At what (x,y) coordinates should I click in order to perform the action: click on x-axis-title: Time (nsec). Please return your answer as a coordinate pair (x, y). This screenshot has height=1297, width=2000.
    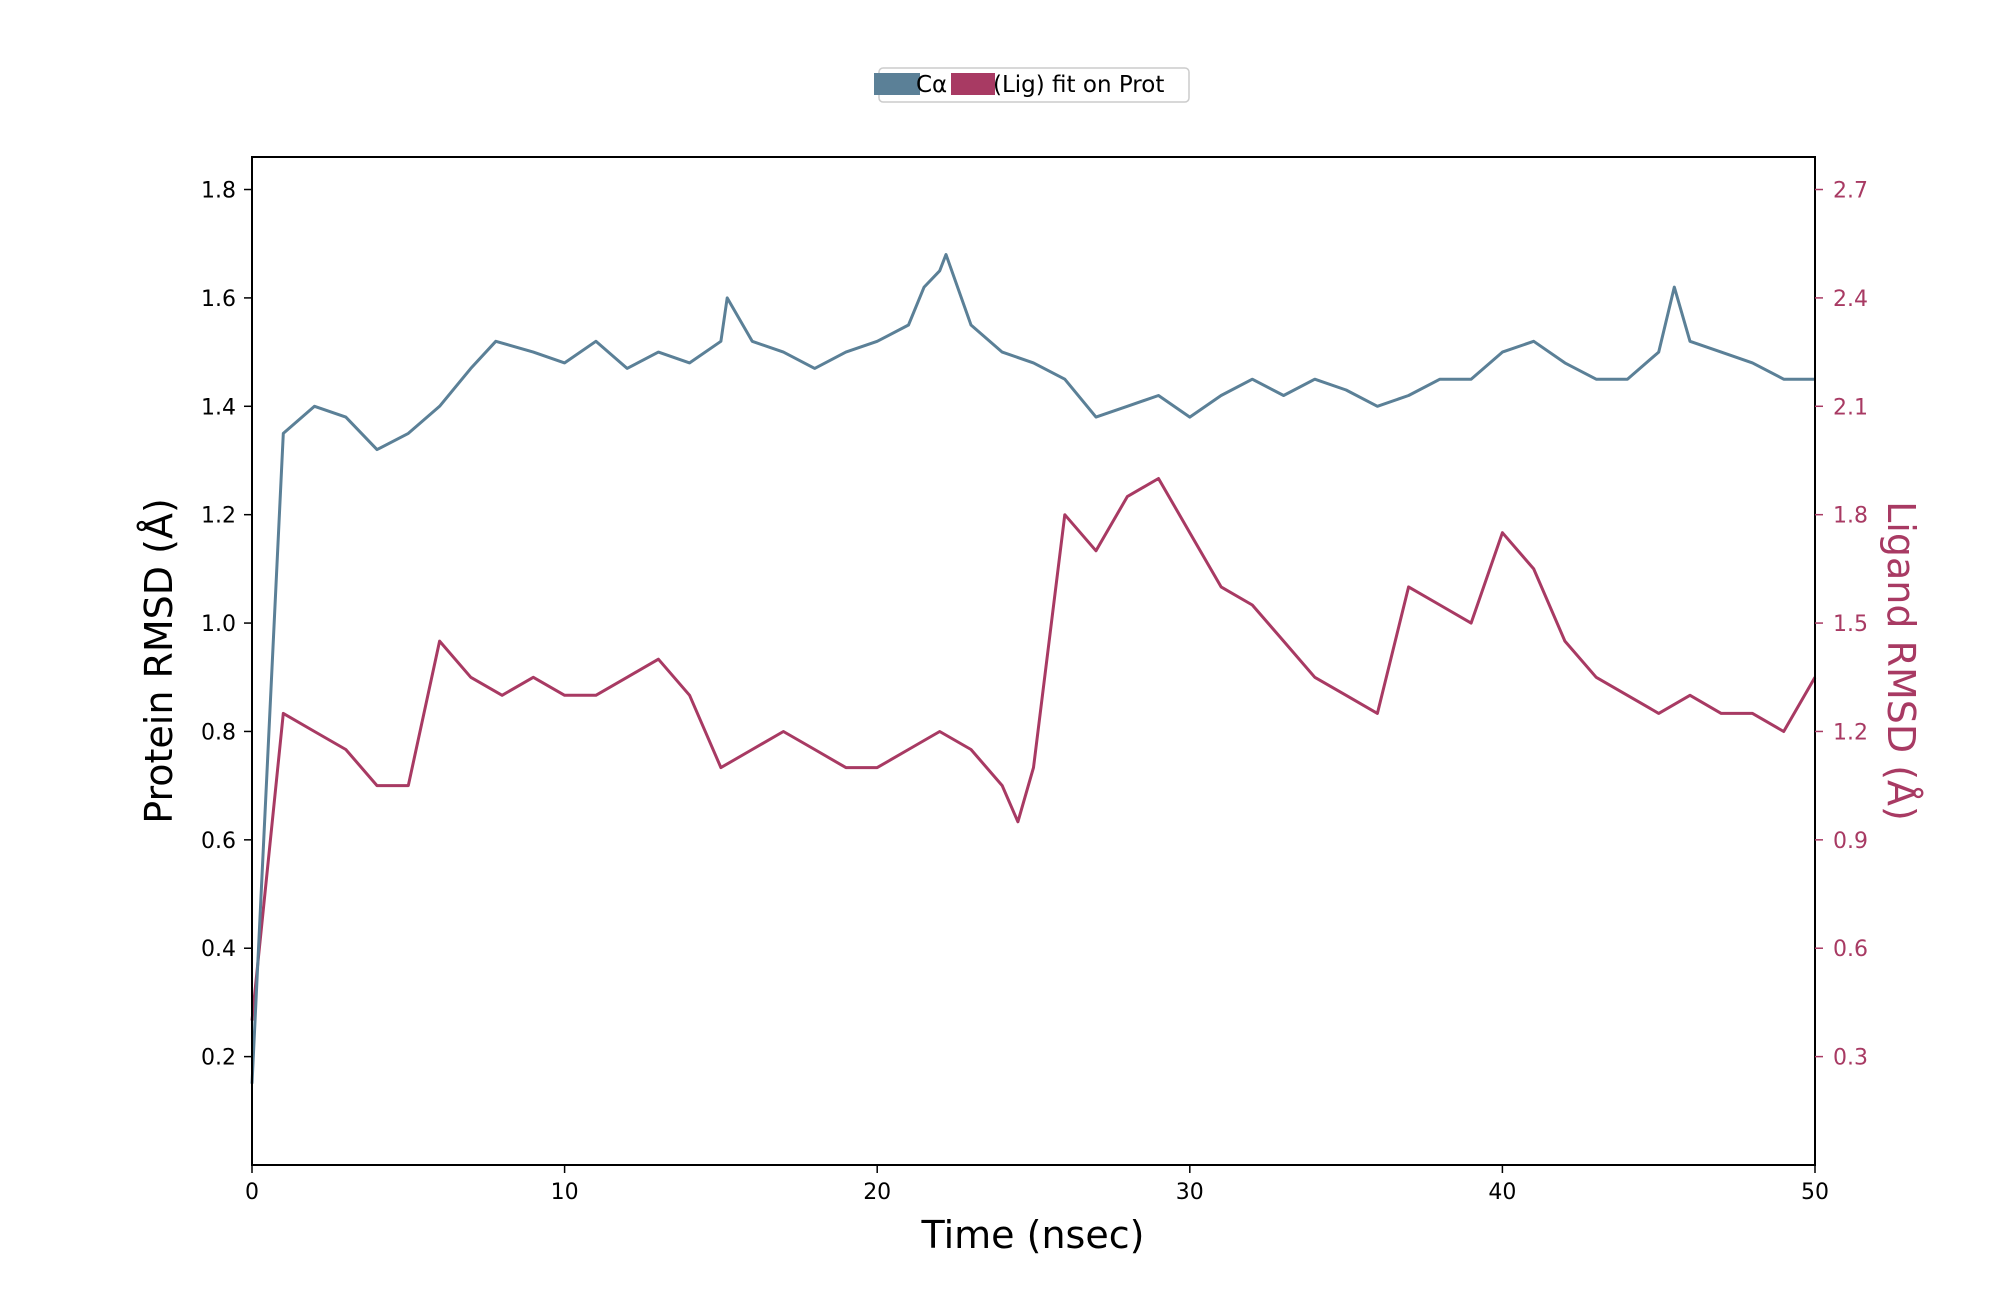
    Looking at the image, I should click on (1033, 1235).